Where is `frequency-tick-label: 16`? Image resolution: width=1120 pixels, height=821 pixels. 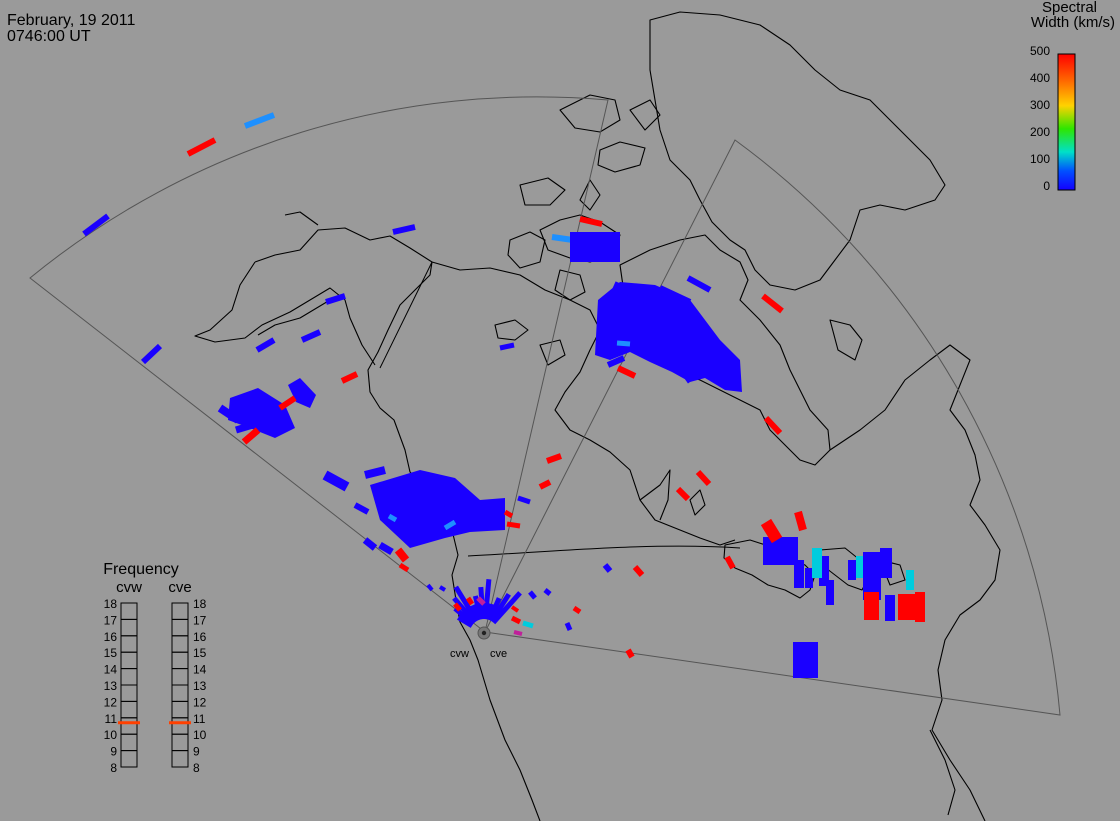 frequency-tick-label: 16 is located at coordinates (111, 637).